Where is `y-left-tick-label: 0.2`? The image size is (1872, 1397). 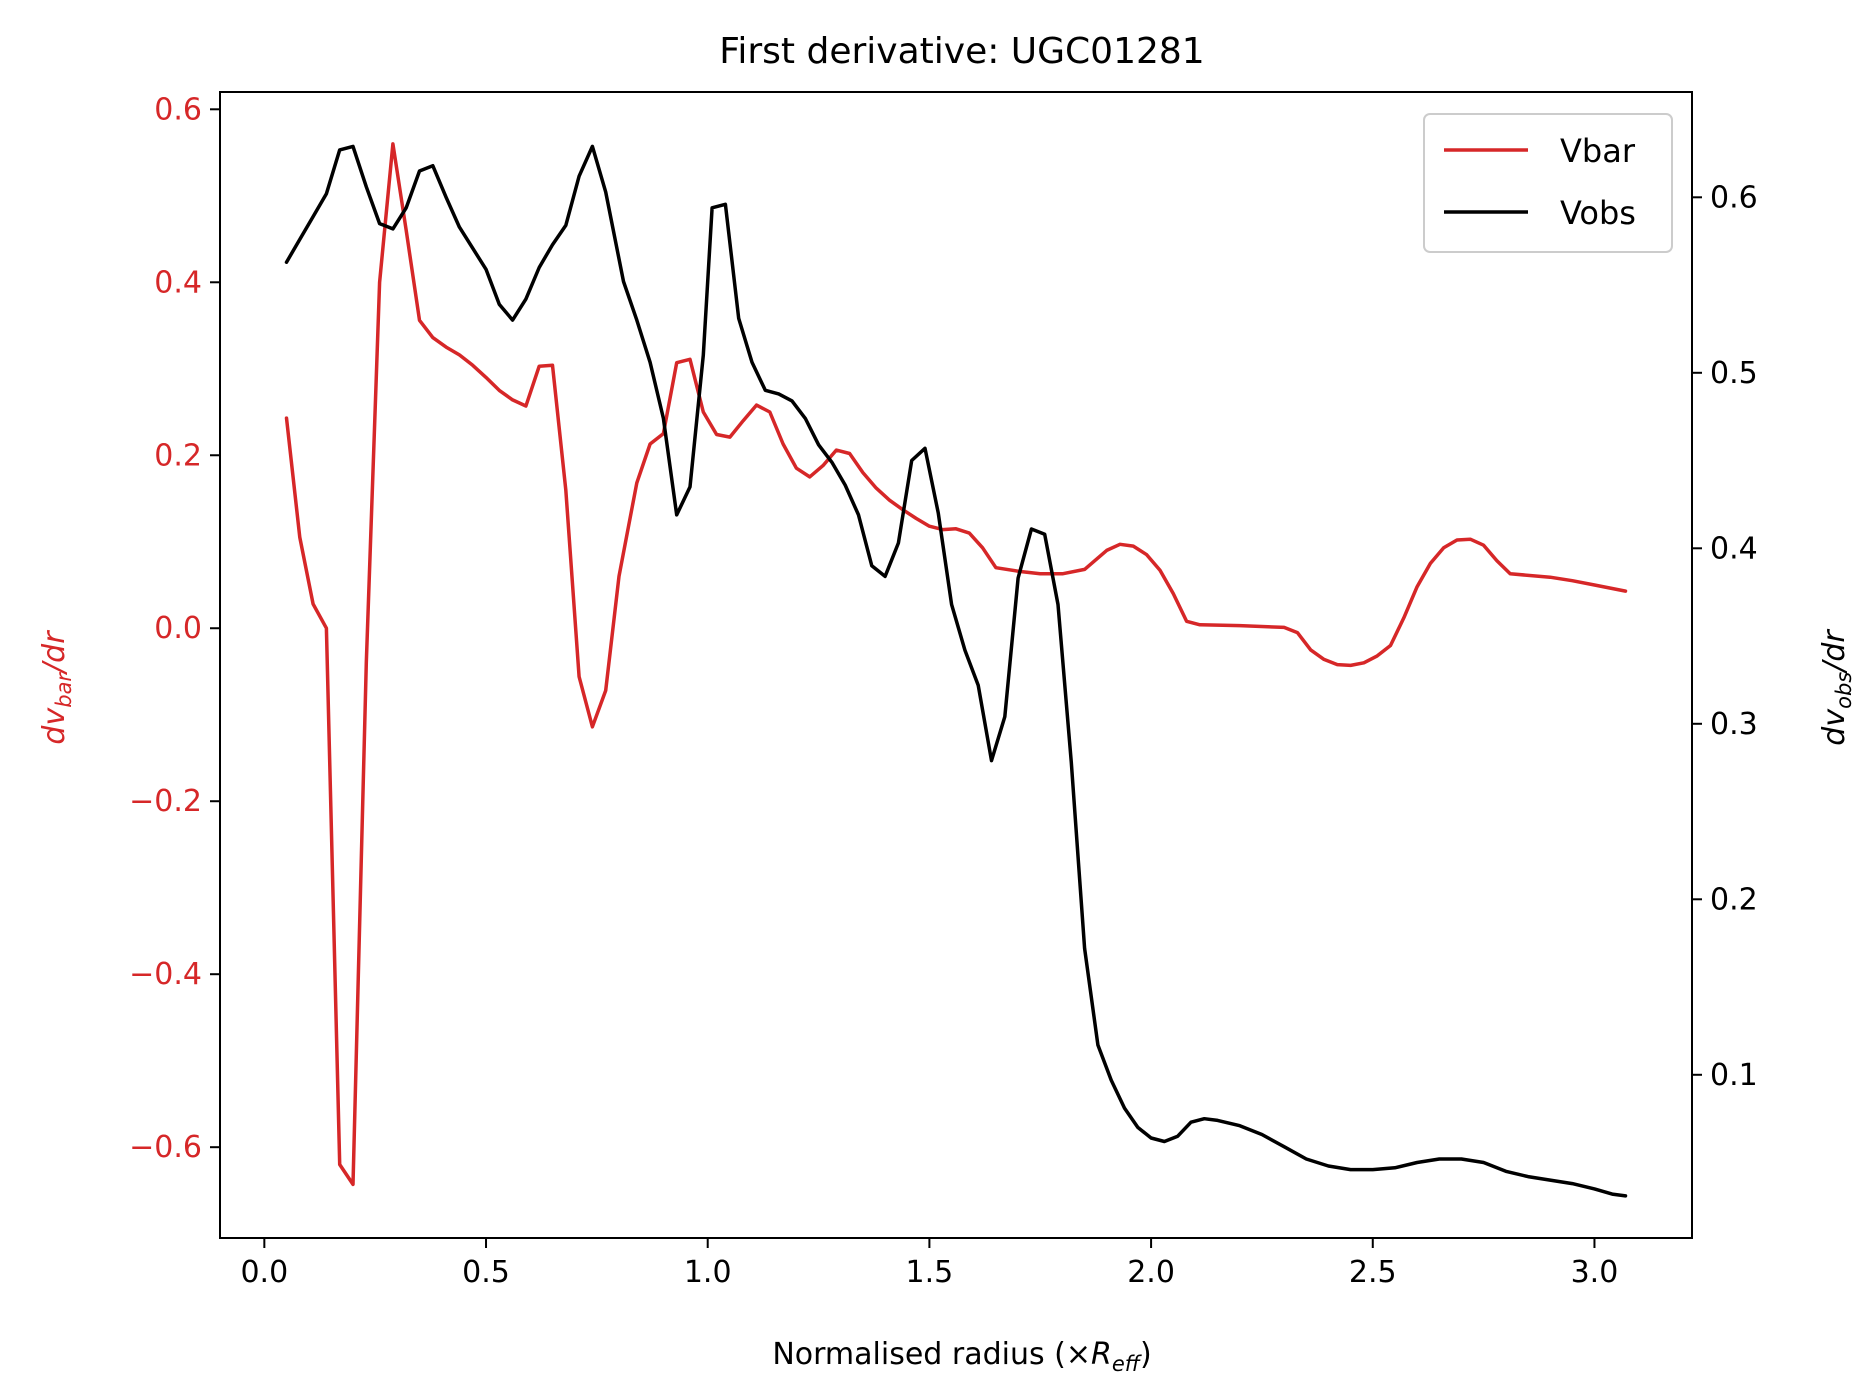 y-left-tick-label: 0.2 is located at coordinates (178, 455).